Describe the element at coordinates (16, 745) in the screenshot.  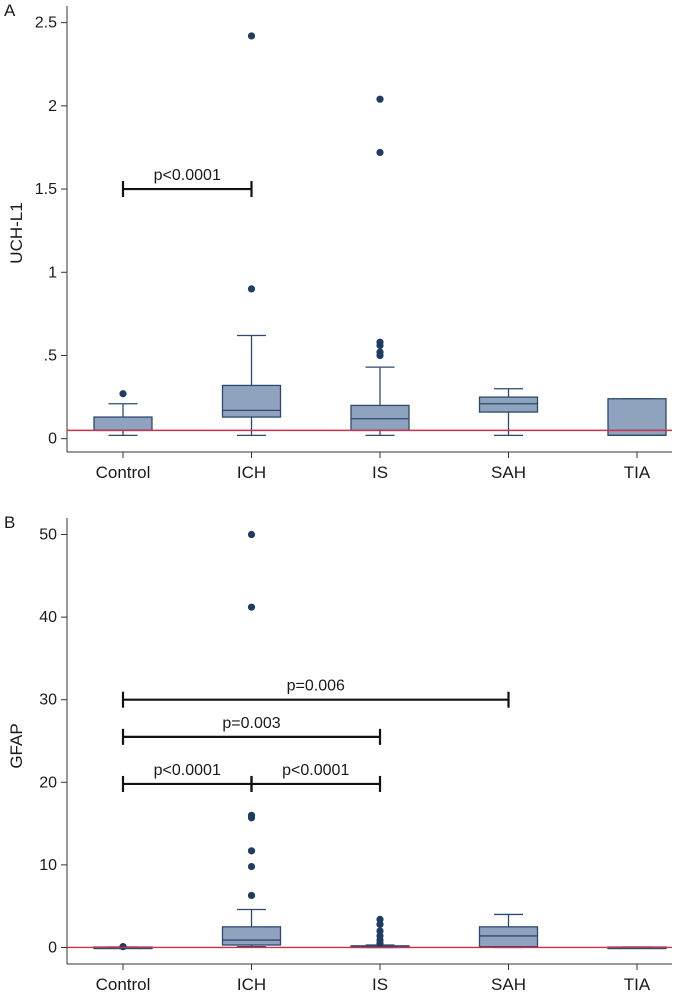
I see `panel-b-y-axis-title: GFAP` at that location.